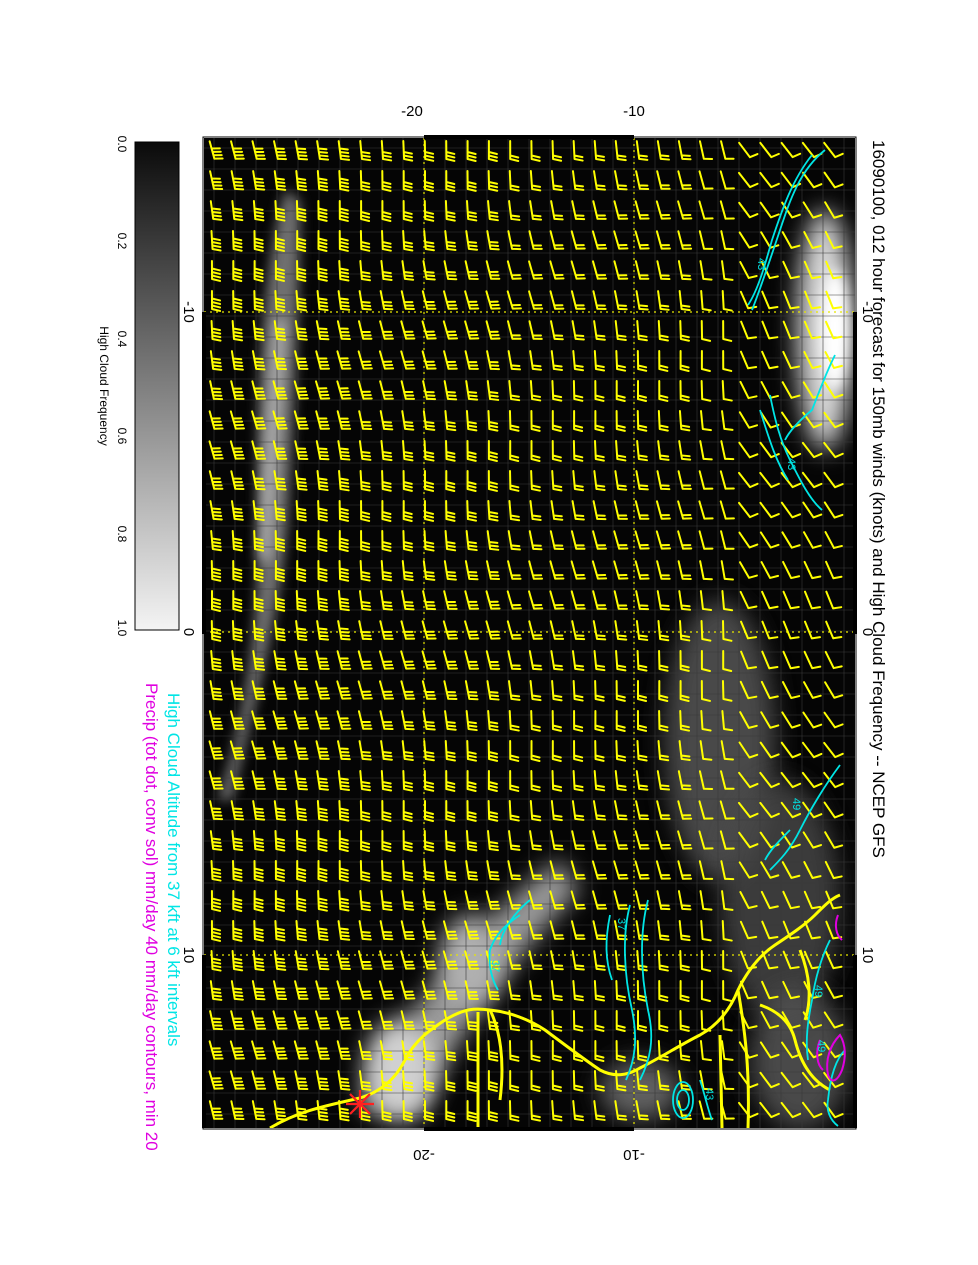 The height and width of the screenshot is (1265, 978). Describe the element at coordinates (555, 1010) in the screenshot. I see `coastline` at that location.